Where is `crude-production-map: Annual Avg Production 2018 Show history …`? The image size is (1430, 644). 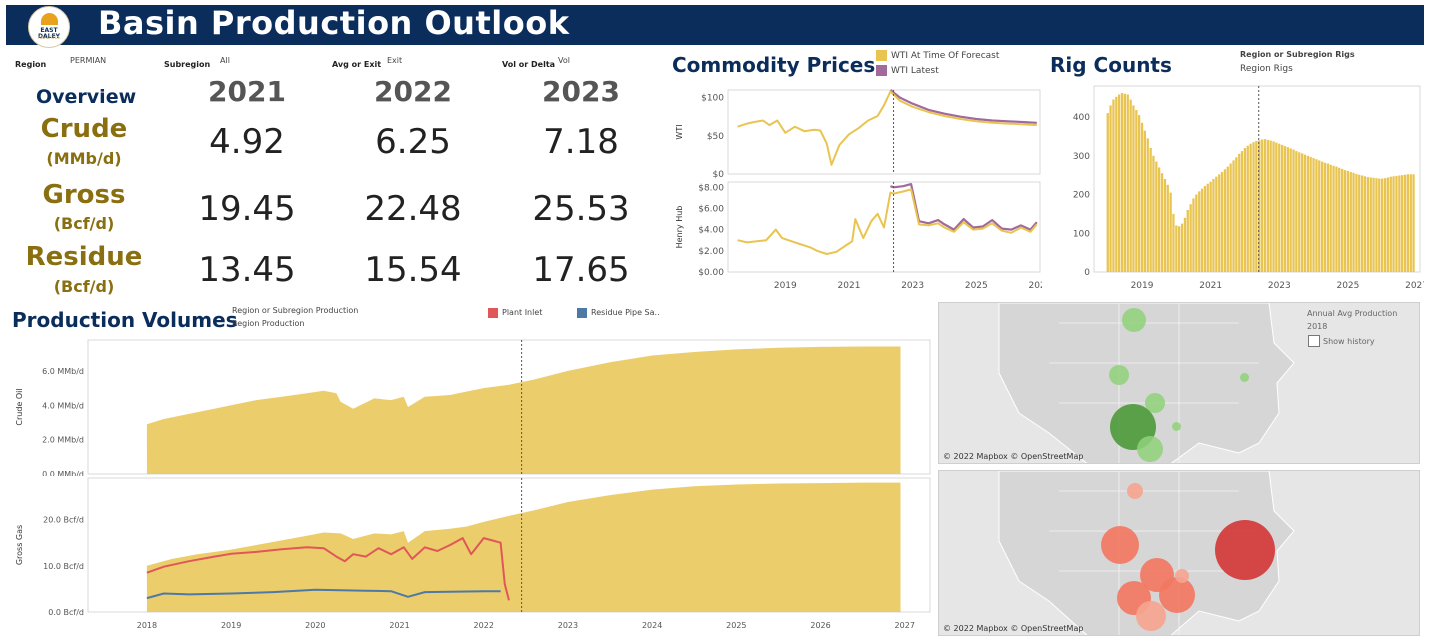 crude-production-map: Annual Avg Production 2018 Show history … is located at coordinates (1179, 383).